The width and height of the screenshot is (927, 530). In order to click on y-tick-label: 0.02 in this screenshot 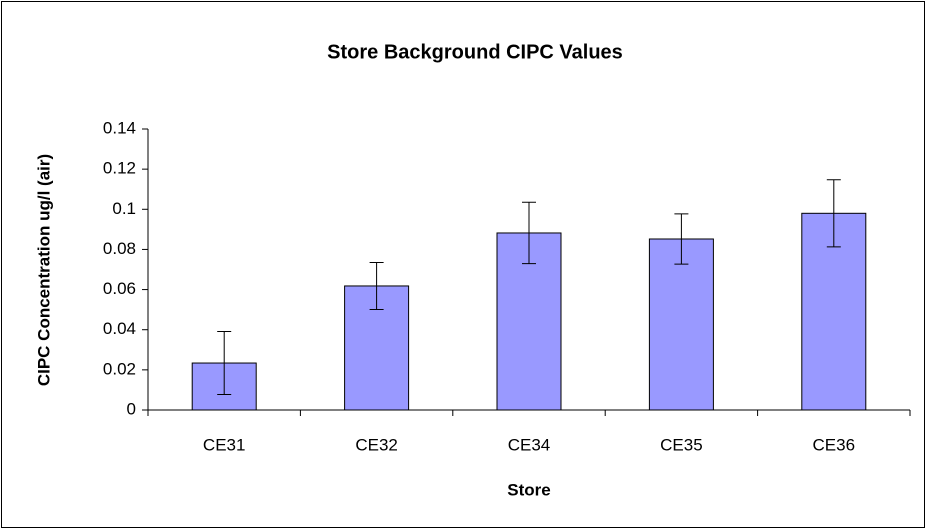, I will do `click(119, 368)`.